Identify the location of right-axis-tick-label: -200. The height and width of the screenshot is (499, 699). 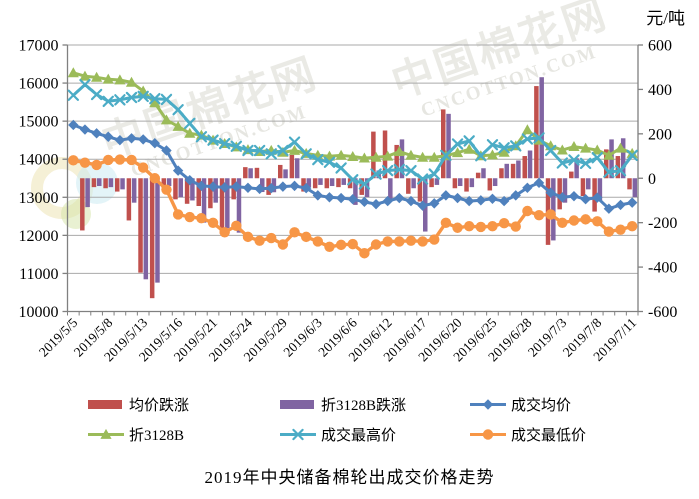
(662, 223).